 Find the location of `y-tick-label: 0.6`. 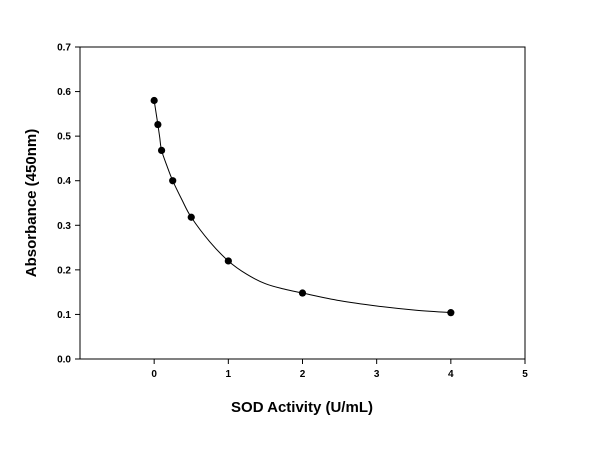

y-tick-label: 0.6 is located at coordinates (64, 92).